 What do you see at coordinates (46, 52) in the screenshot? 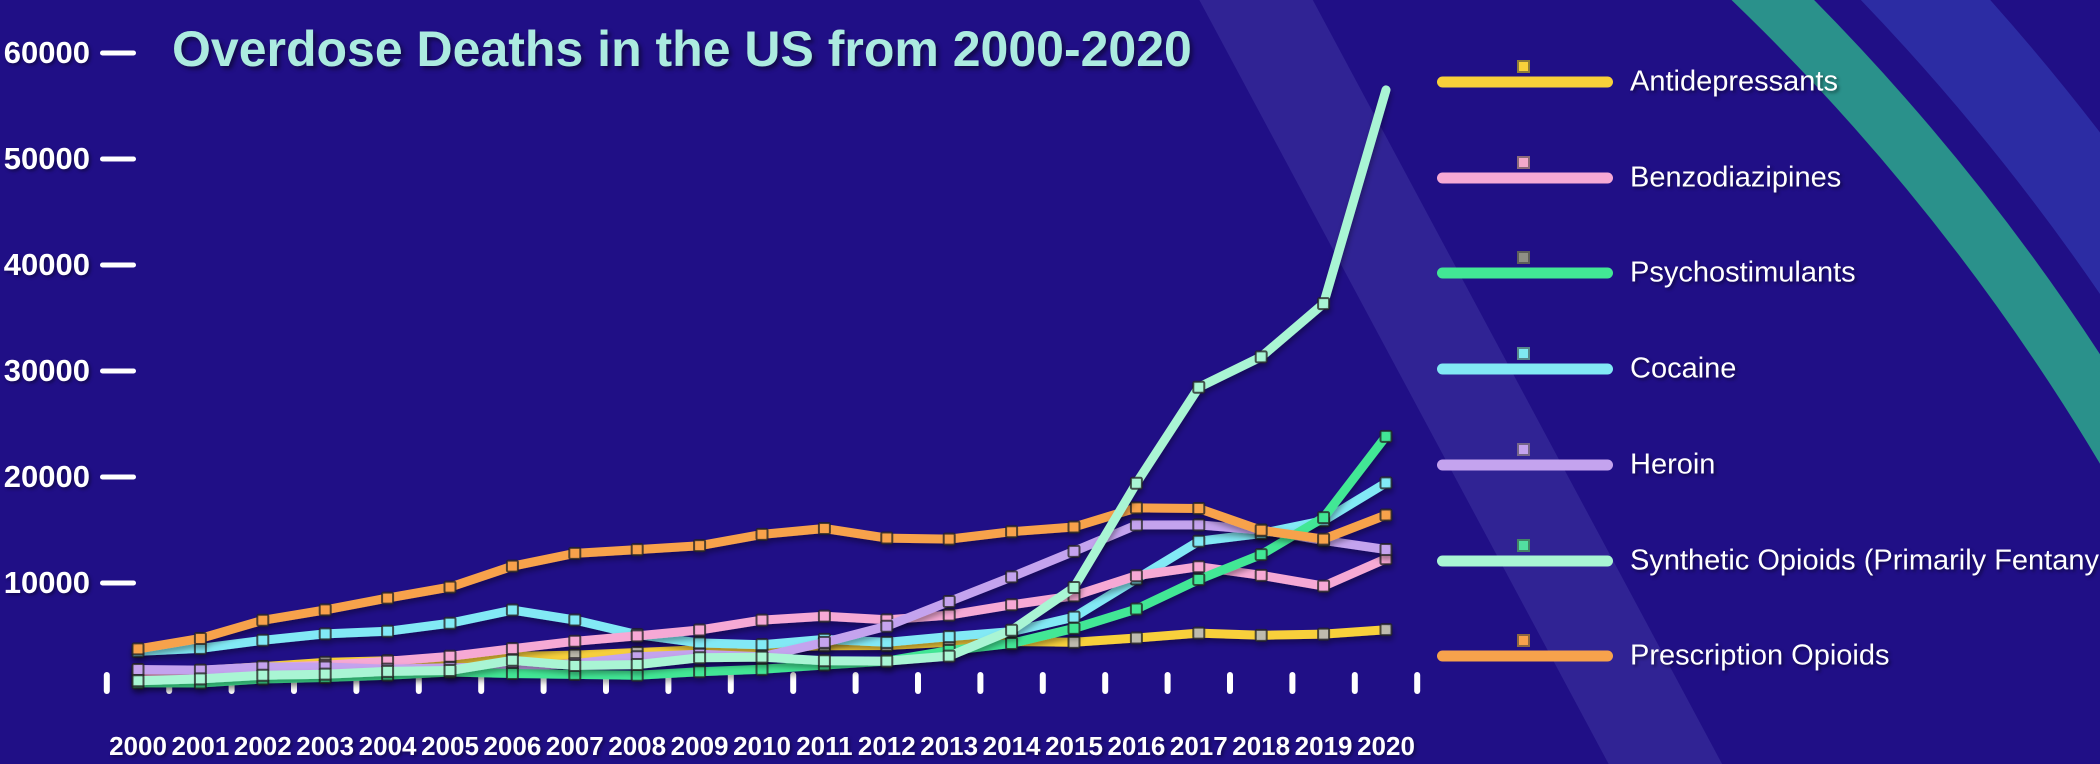
I see `y-axis-label: 60000` at bounding box center [46, 52].